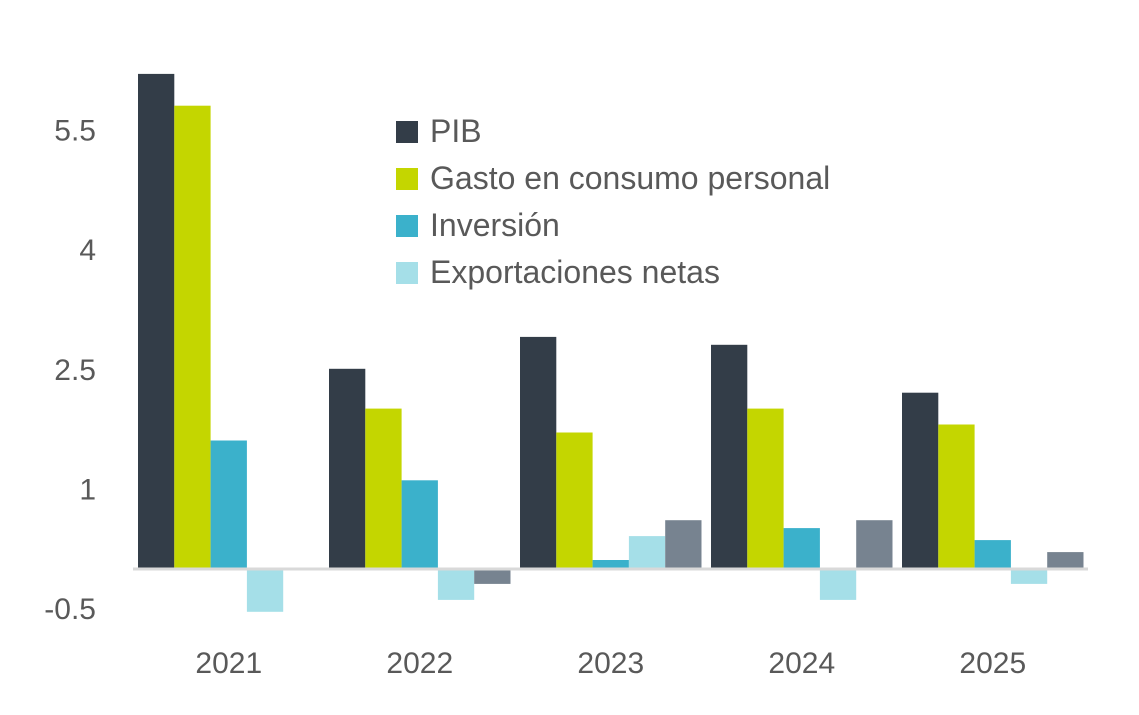 Image resolution: width=1139 pixels, height=715 pixels. I want to click on legend-item-pib: PIB, so click(613, 131).